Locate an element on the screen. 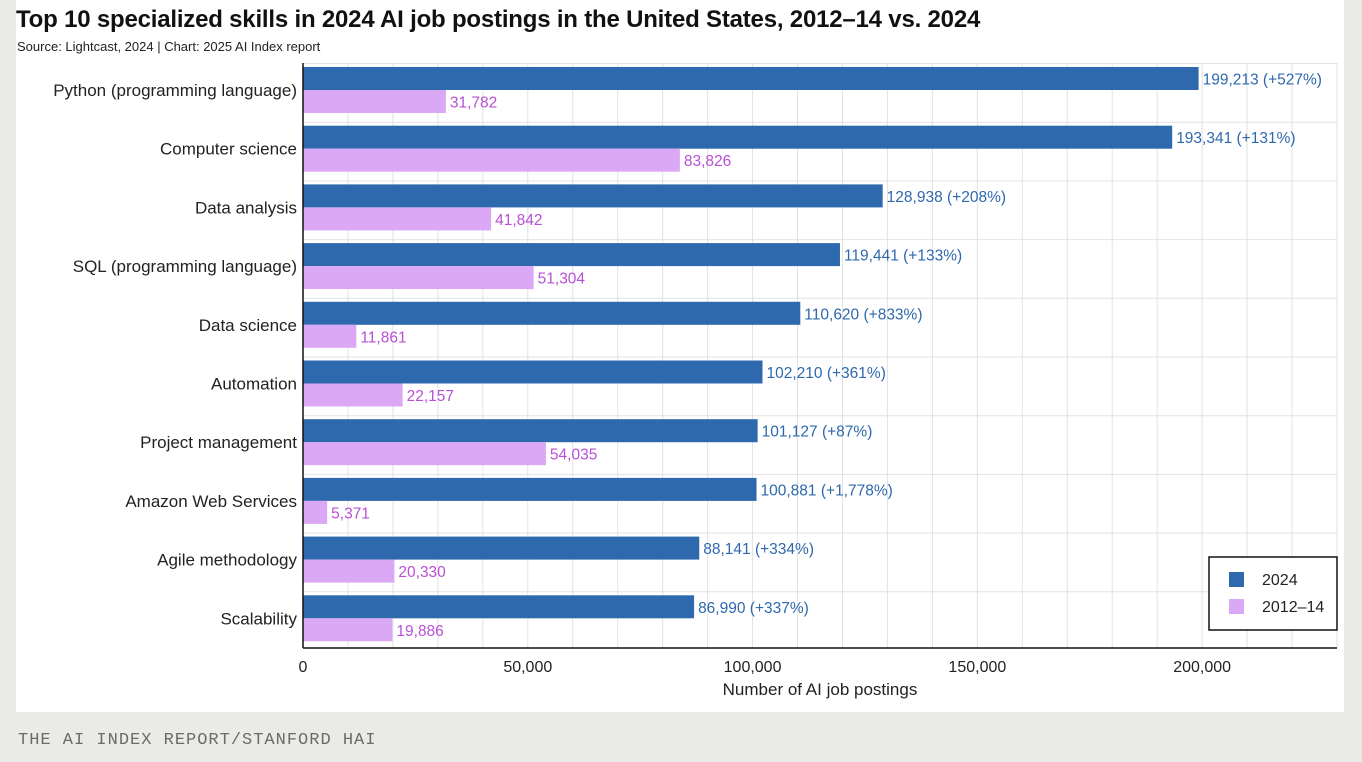  category-label: Data analysis is located at coordinates (246, 207).